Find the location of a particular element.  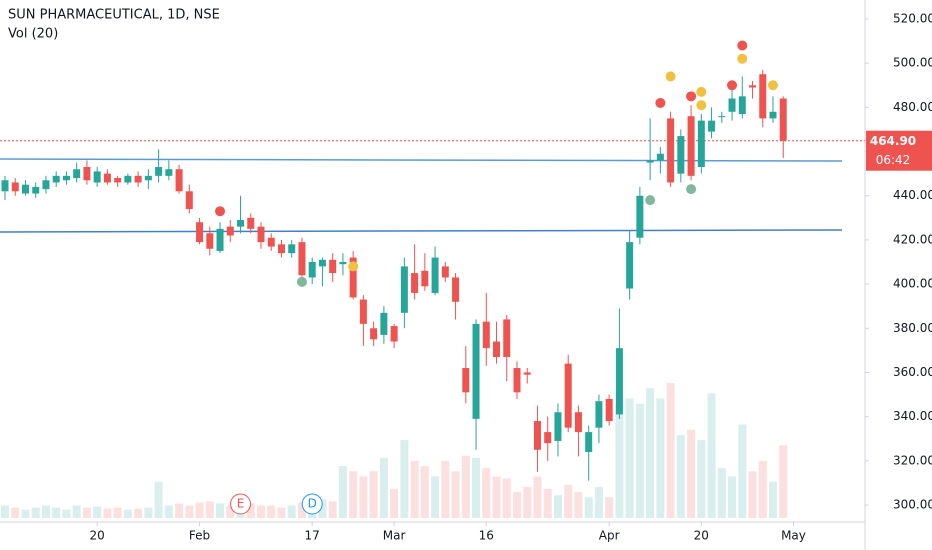

trendline is located at coordinates (421, 231).